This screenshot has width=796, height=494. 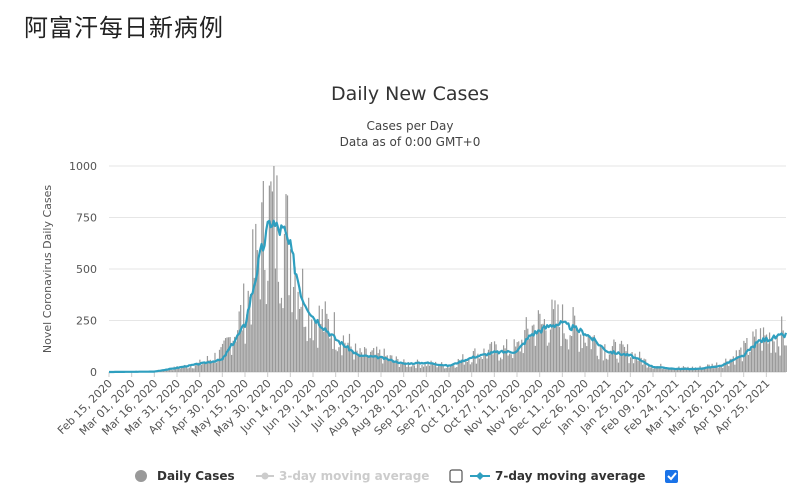 I want to click on checkbox-7-day, so click(x=671, y=476).